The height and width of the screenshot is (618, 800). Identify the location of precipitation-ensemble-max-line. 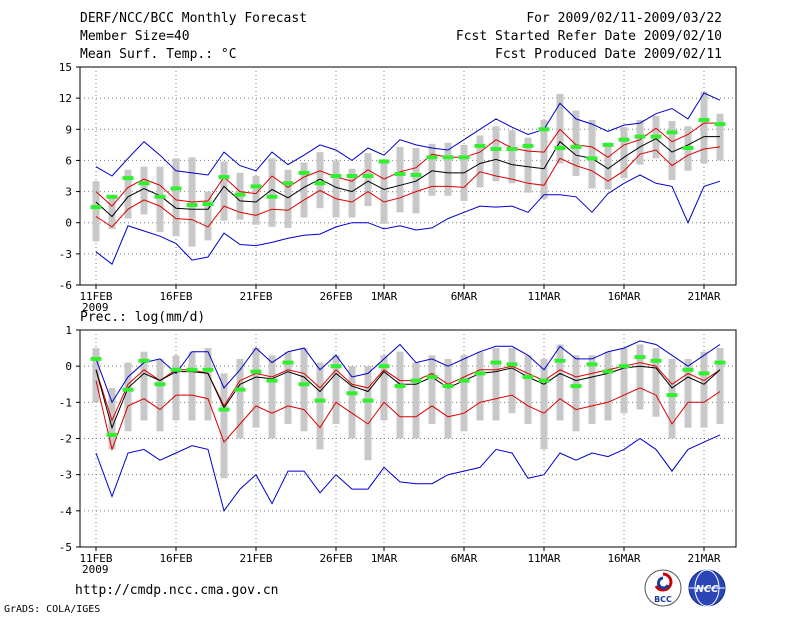
(408, 372).